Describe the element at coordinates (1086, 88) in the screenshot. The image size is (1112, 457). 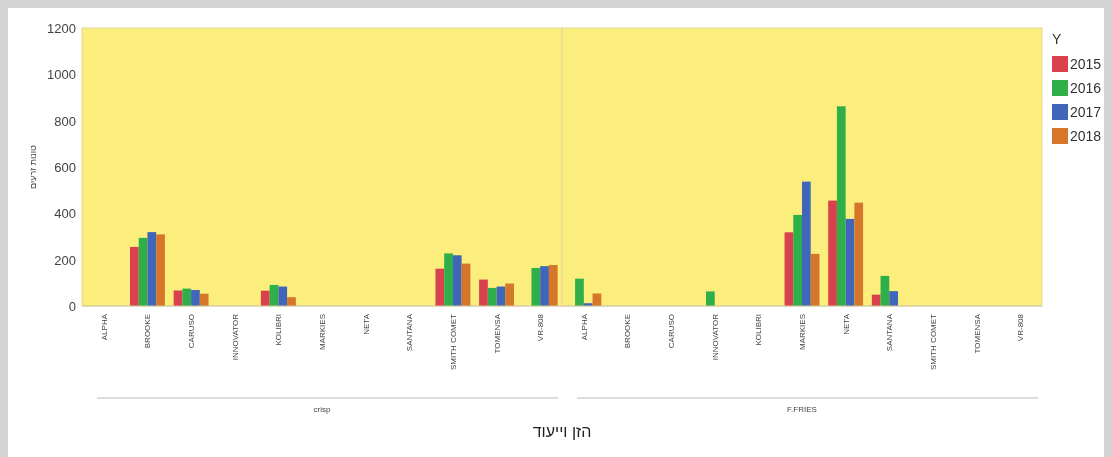
I see `legend-label: 2016` at that location.